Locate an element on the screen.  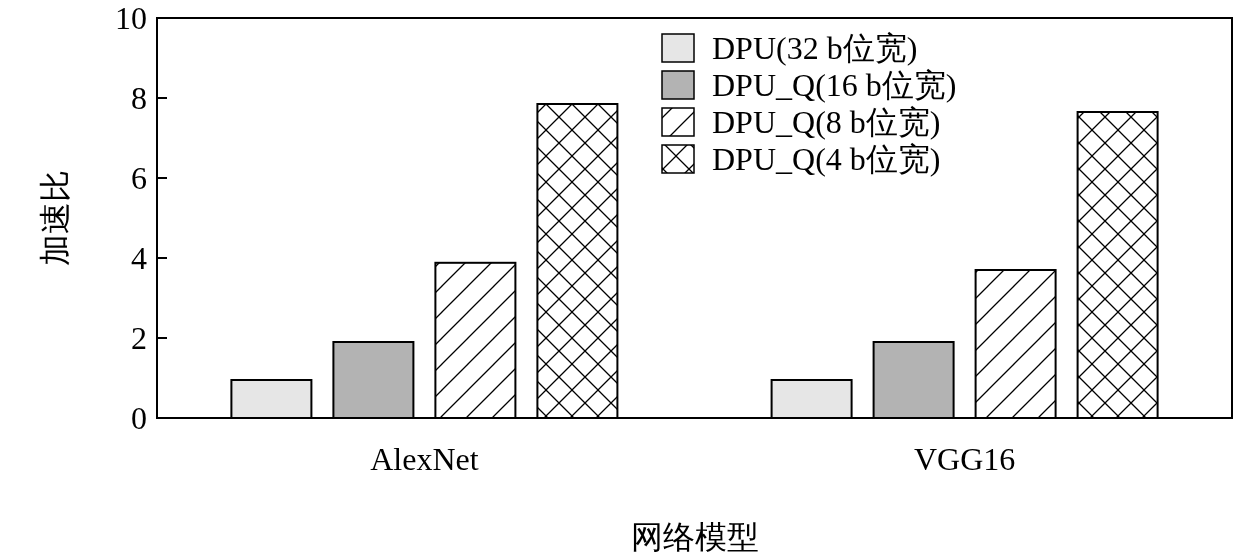
y-tick-label: 0 is located at coordinates (139, 418).